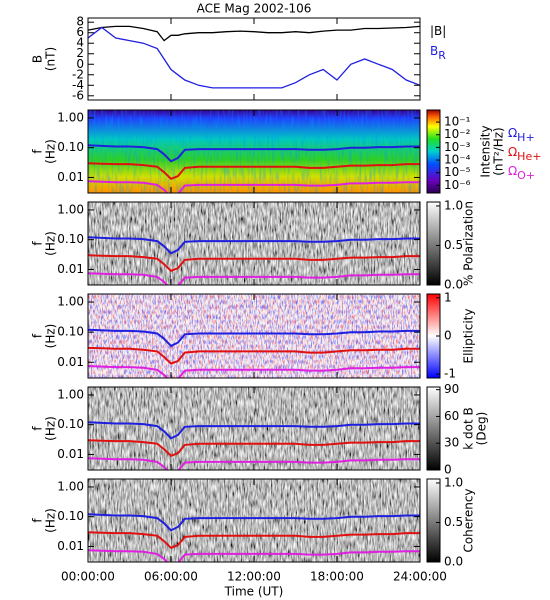 This screenshot has width=550, height=600. Describe the element at coordinates (438, 31) in the screenshot. I see `legend-name: |B|` at that location.